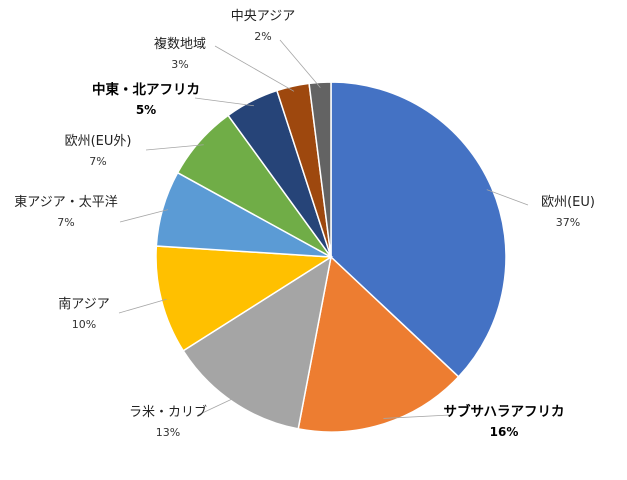  Describe the element at coordinates (142, 306) in the screenshot. I see `slice-4-leader-line` at that location.